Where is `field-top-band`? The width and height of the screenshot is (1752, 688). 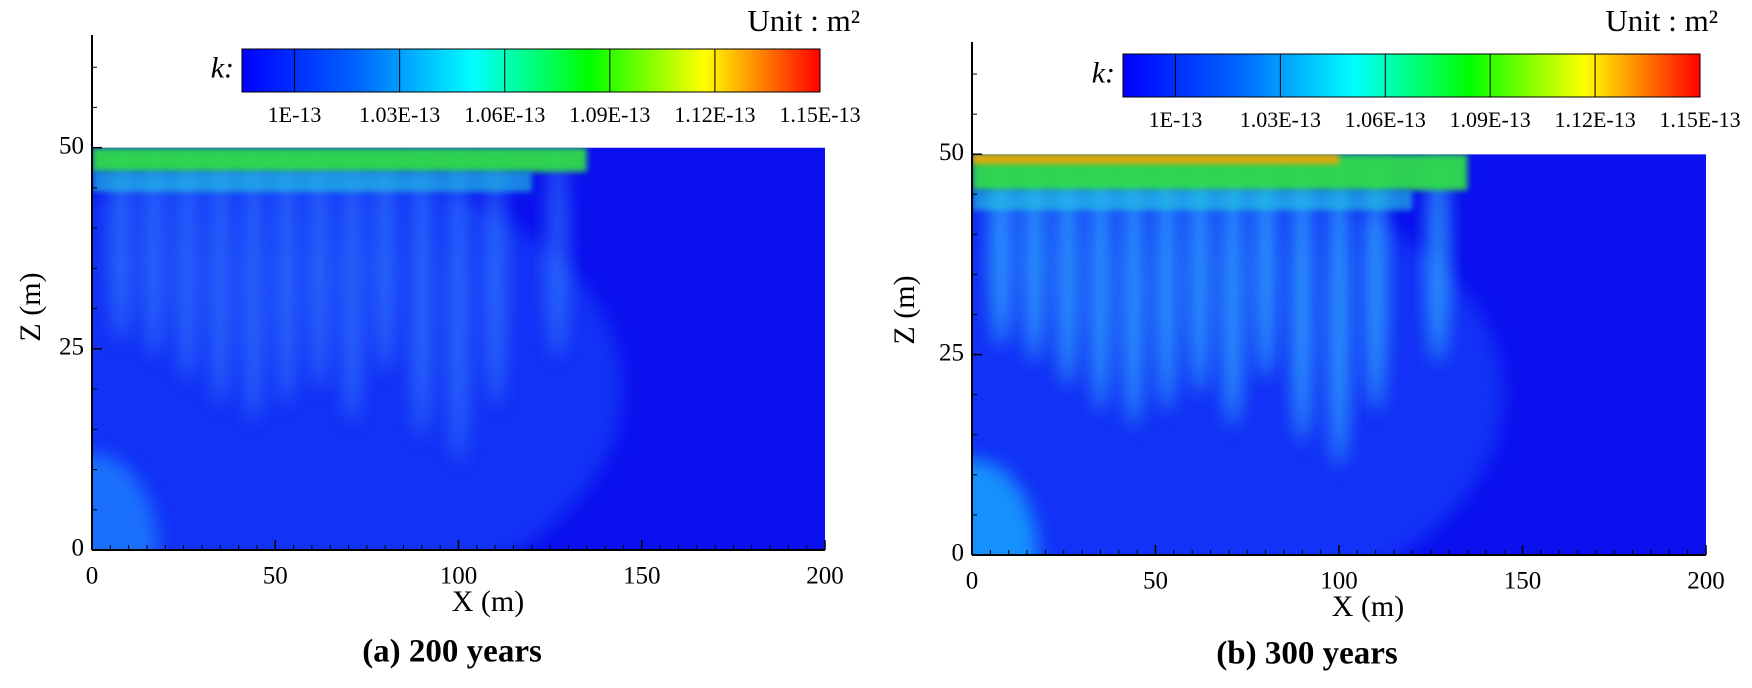 field-top-band is located at coordinates (339, 159).